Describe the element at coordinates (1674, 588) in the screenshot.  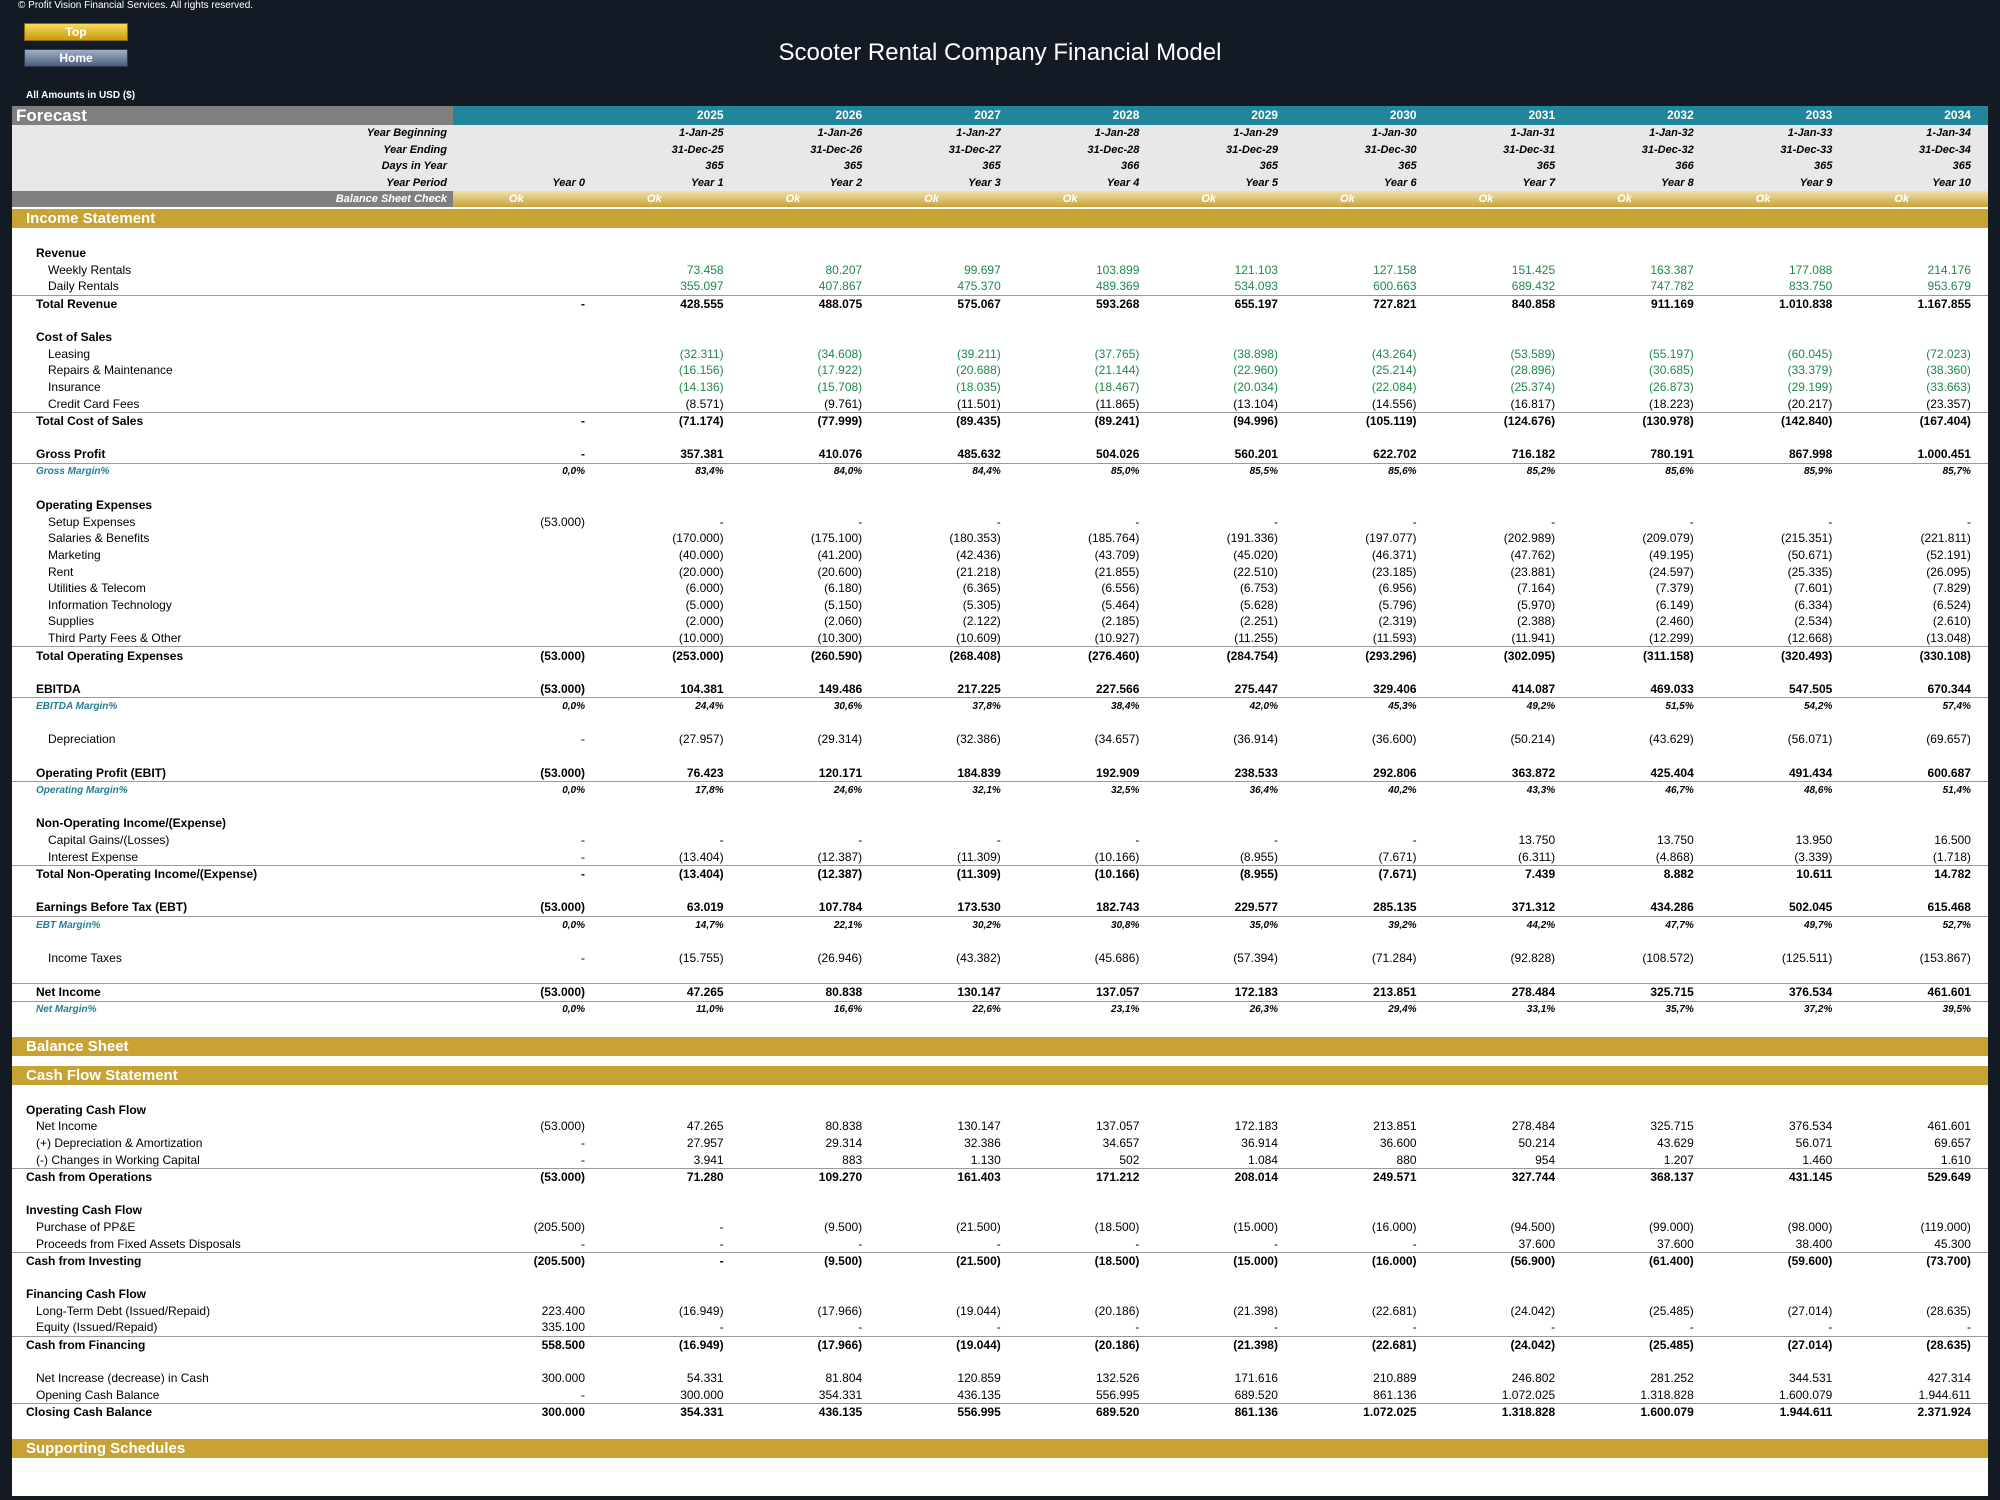
I see `value-cell: (7.379)` at that location.